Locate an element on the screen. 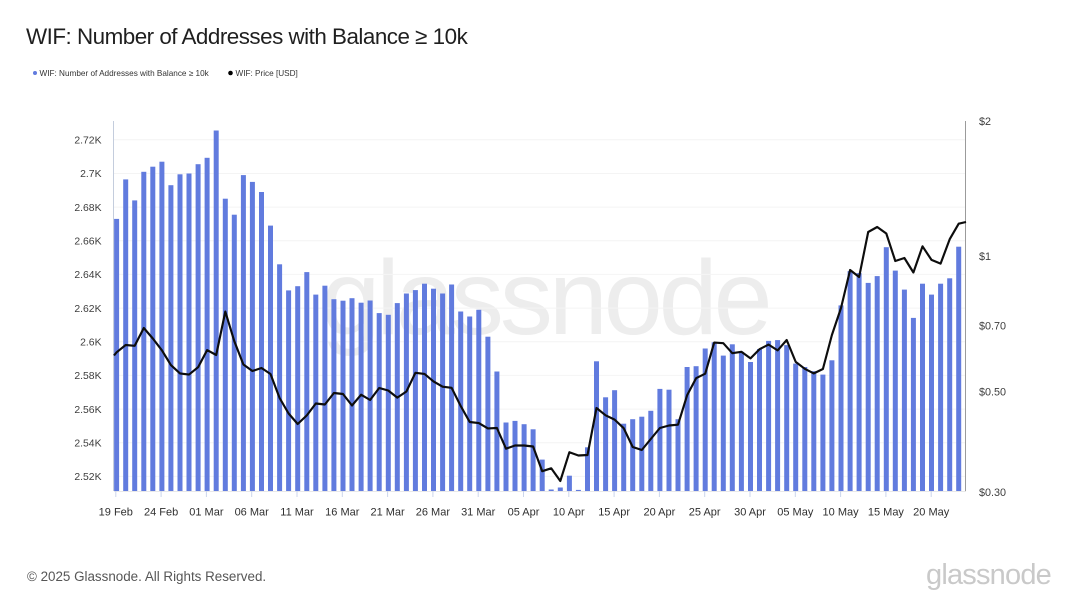  svg-text: 2.54K is located at coordinates (87, 443).